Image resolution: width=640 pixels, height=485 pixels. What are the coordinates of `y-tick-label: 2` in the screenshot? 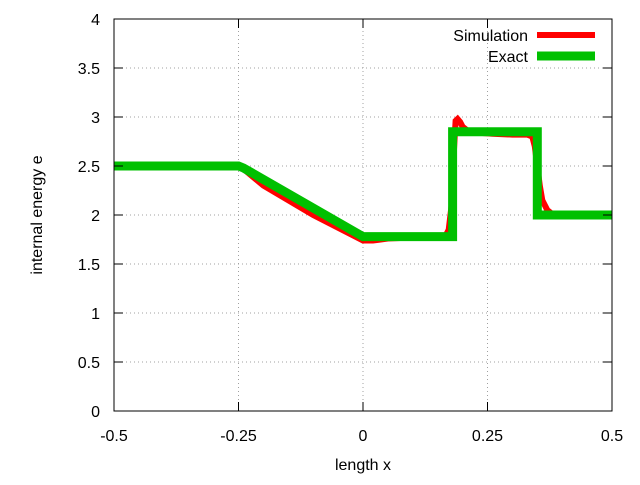 It's located at (95, 216).